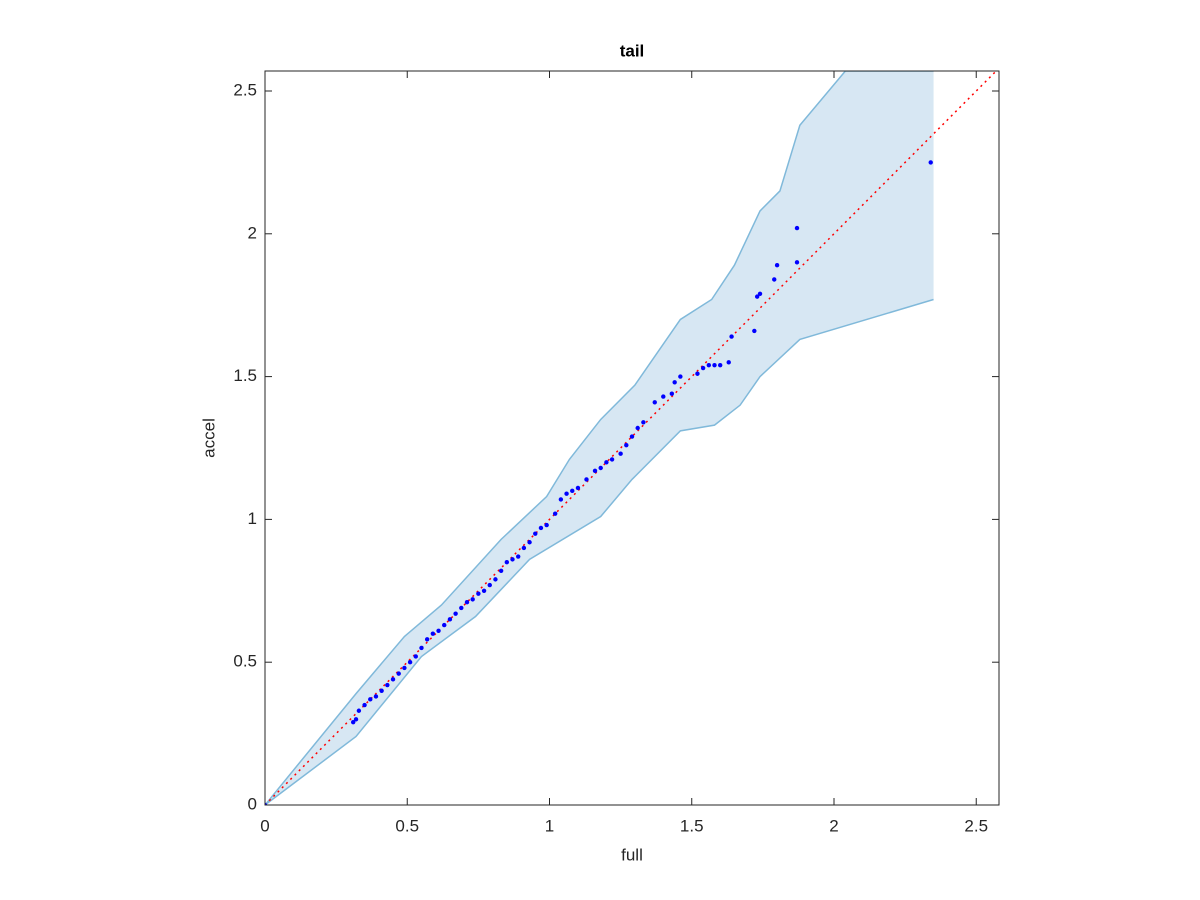 This screenshot has width=1200, height=900. Describe the element at coordinates (549, 825) in the screenshot. I see `x-tick-label: 1` at that location.